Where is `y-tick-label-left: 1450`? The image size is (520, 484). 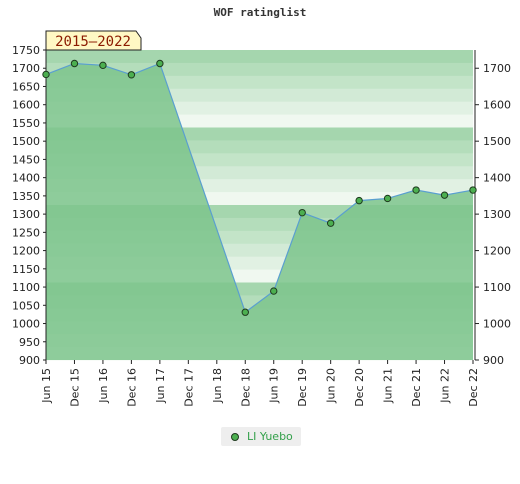
y-tick-label-left: 1450 is located at coordinates (26, 159).